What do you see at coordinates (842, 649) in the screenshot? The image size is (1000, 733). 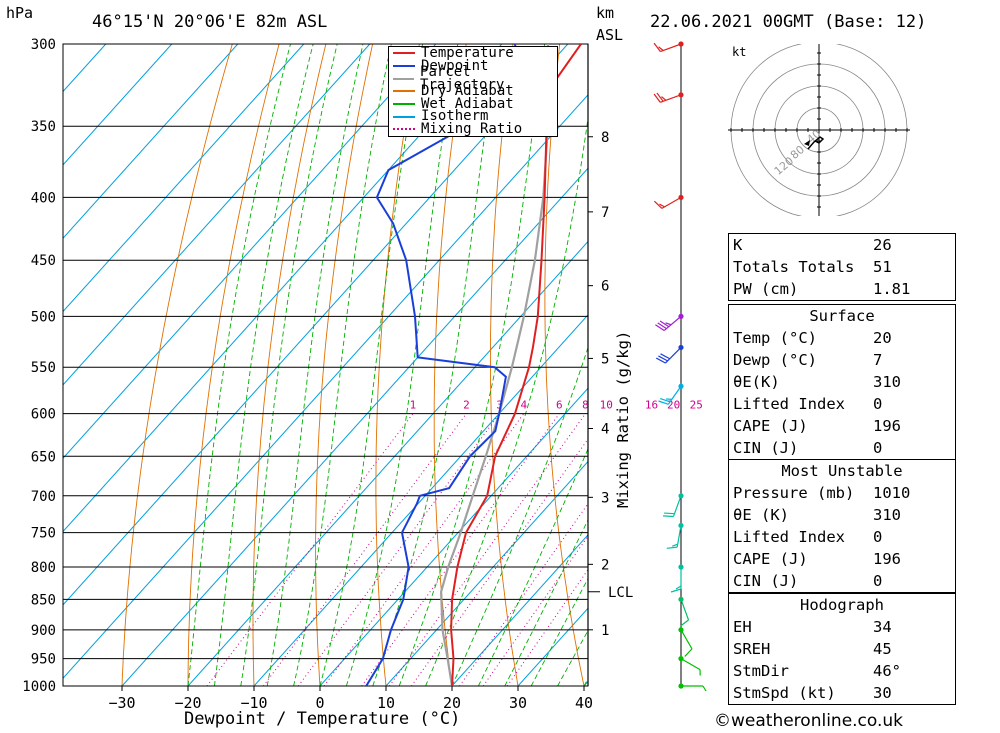 I see `index-row: SREH 45` at bounding box center [842, 649].